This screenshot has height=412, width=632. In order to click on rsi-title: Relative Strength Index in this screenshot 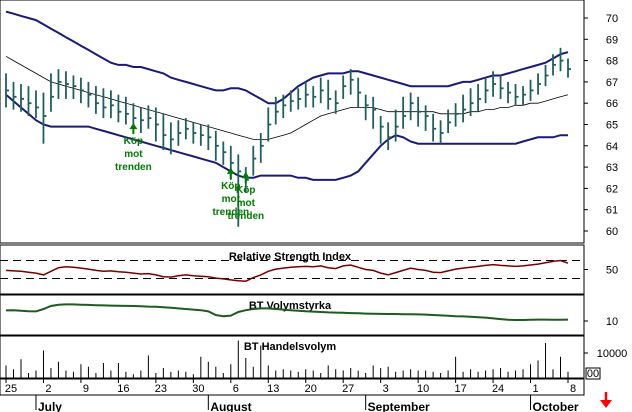, I will do `click(290, 257)`.